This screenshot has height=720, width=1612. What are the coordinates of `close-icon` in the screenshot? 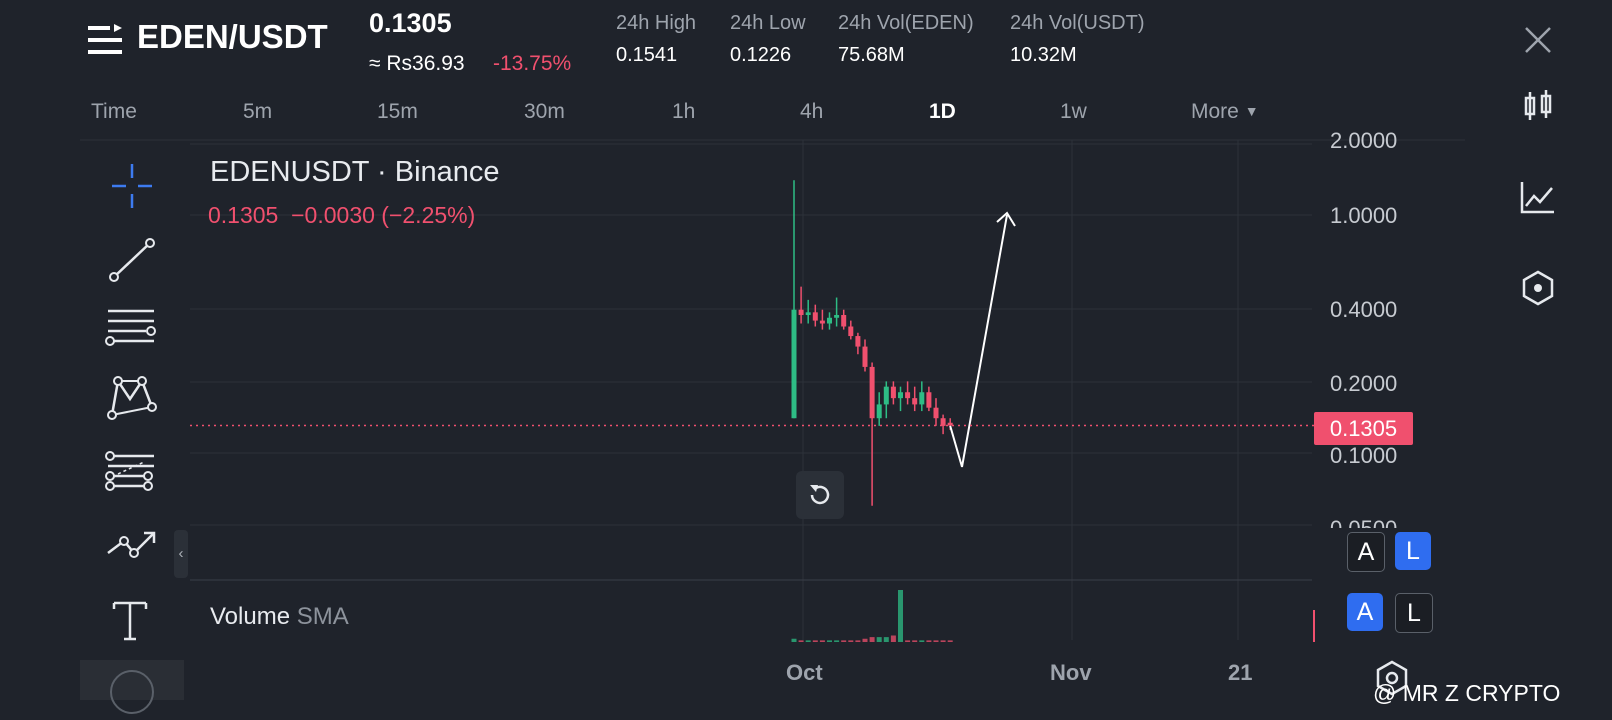 It's located at (1538, 40).